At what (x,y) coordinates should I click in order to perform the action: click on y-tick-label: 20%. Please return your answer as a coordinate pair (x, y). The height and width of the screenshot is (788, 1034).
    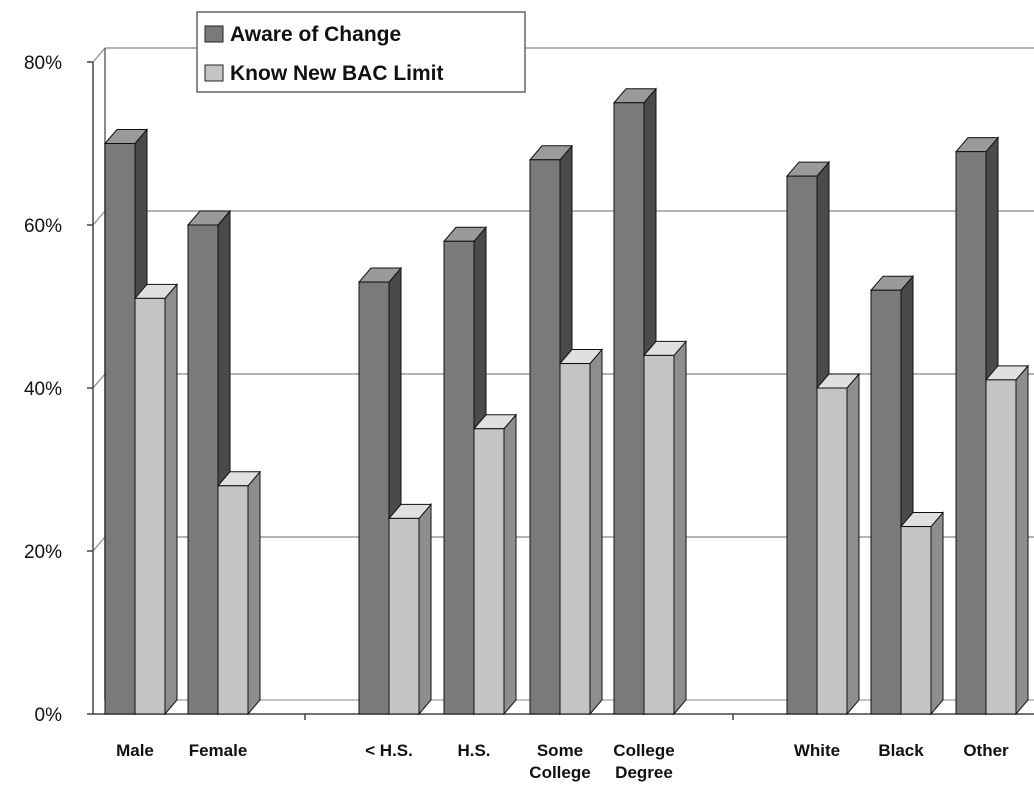
    Looking at the image, I should click on (43, 552).